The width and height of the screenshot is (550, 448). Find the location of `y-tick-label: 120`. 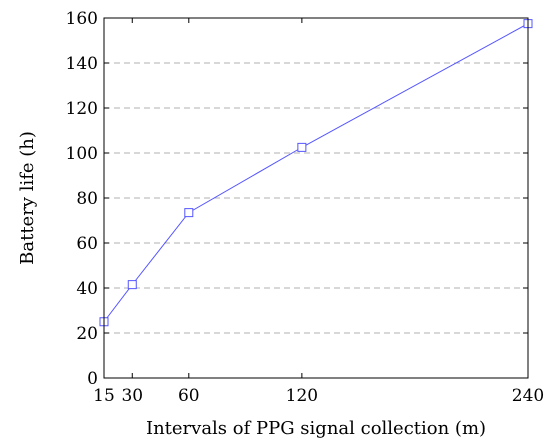

y-tick-label: 120 is located at coordinates (82, 109).